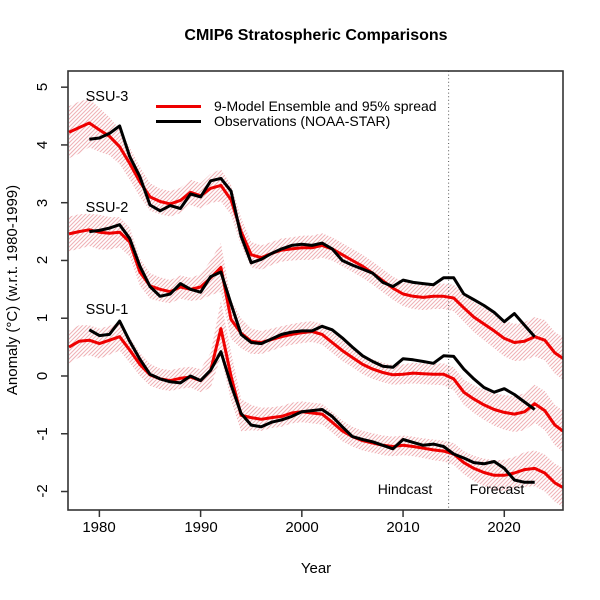  I want to click on y-tick-label-5: 5, so click(42, 87).